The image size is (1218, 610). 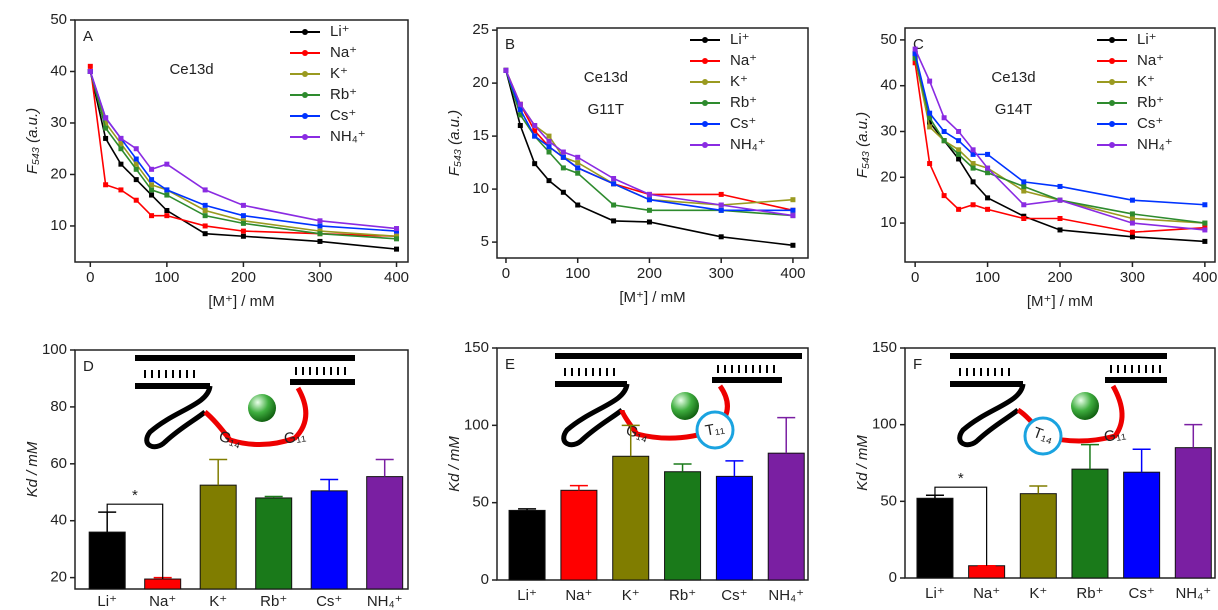 What do you see at coordinates (721, 273) in the screenshot?
I see `x-tick-label: 300` at bounding box center [721, 273].